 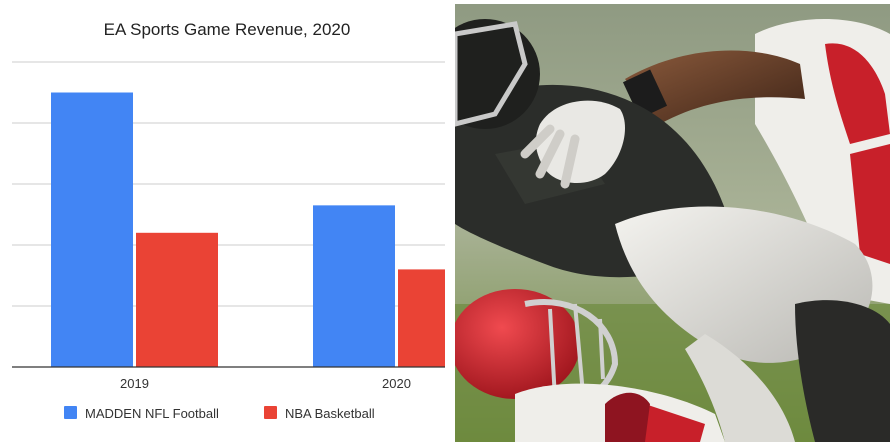 What do you see at coordinates (152, 413) in the screenshot?
I see `legend-label: MADDEN NFL Football` at bounding box center [152, 413].